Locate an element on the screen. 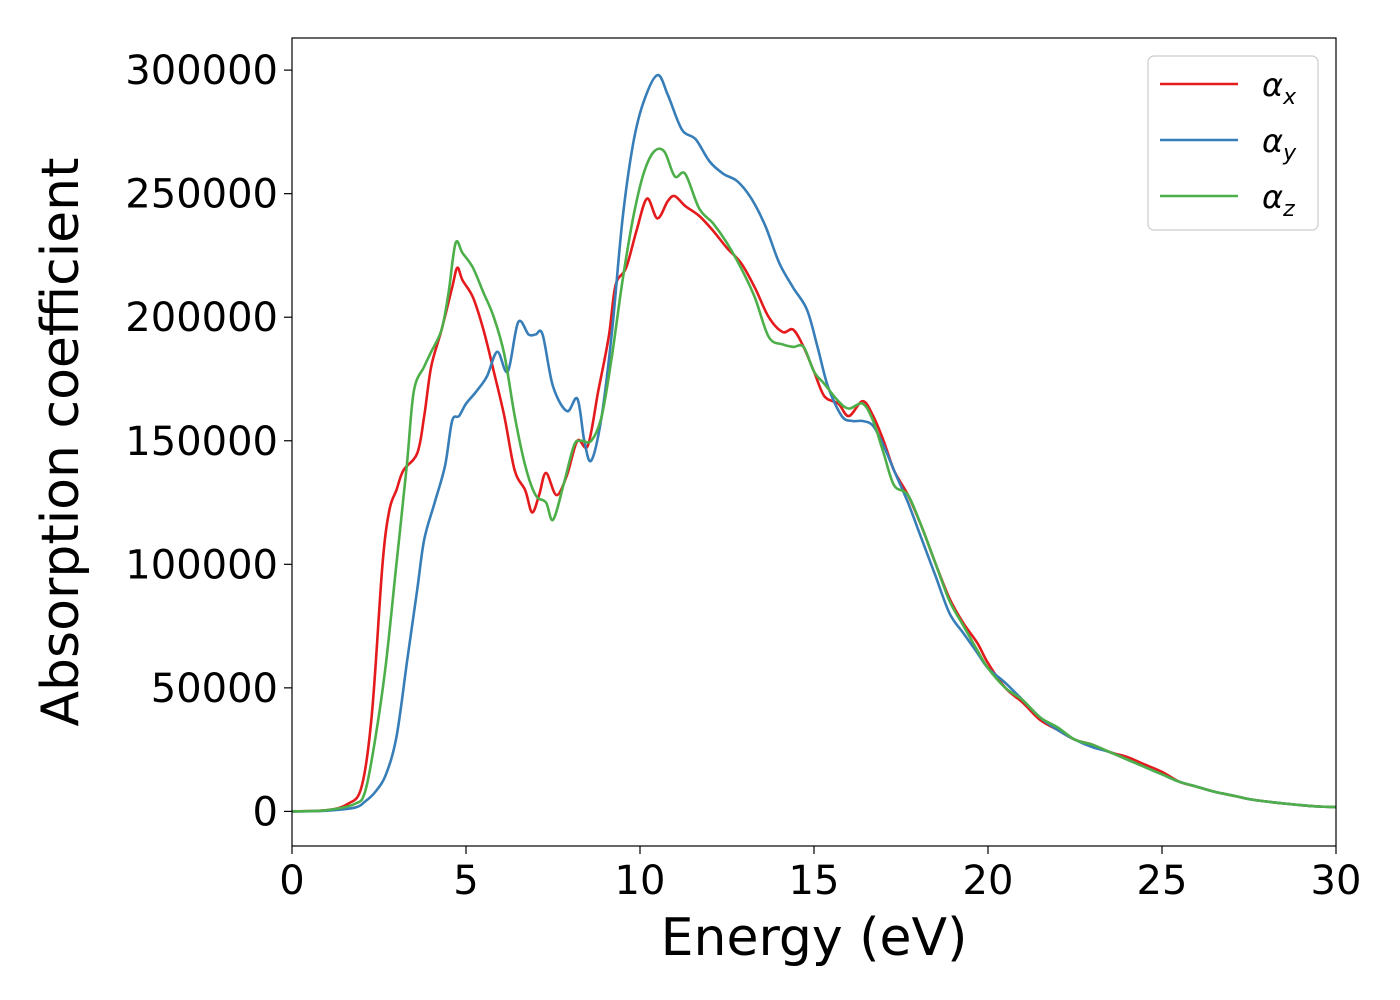  x-tick-label: 30 is located at coordinates (1336, 881).